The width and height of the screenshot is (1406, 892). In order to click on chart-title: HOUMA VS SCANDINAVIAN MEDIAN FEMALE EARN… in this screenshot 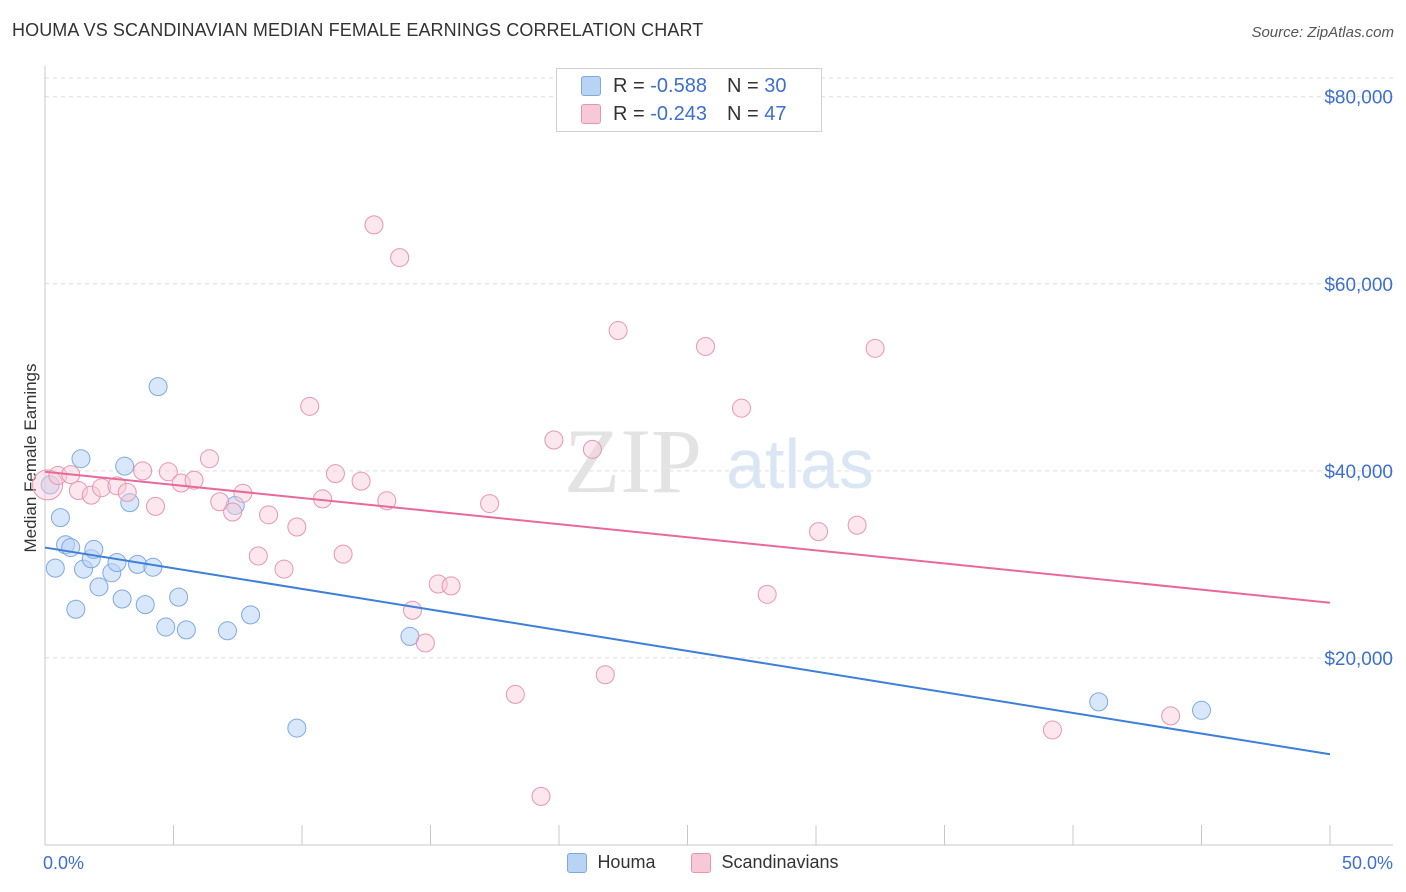, I will do `click(358, 30)`.